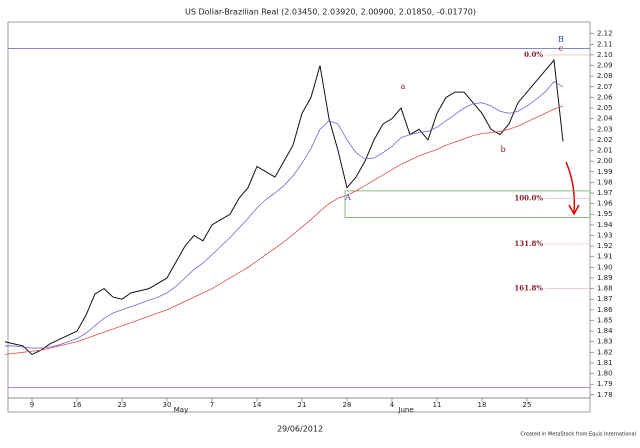 The width and height of the screenshot is (640, 448). Describe the element at coordinates (257, 405) in the screenshot. I see `x-tick-label: 14` at that location.